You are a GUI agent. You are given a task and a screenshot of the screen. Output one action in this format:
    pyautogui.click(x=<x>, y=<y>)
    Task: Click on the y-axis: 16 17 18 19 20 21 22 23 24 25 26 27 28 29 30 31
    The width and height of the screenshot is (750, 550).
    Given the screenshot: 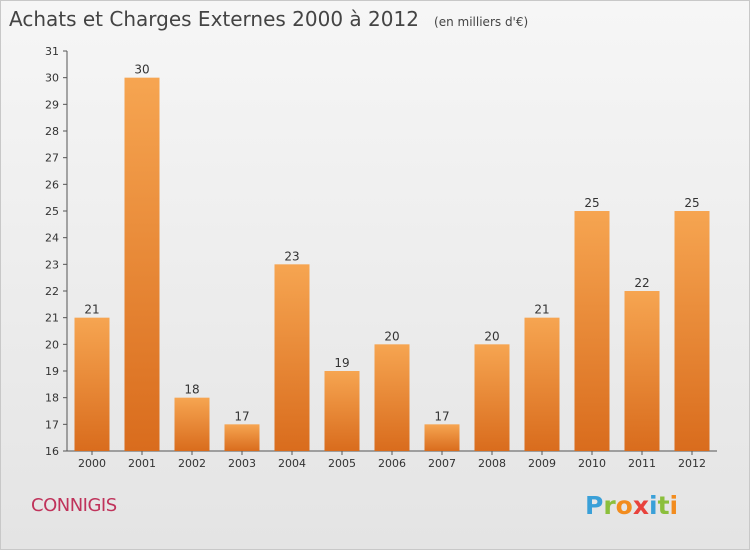 What is the action you would take?
    pyautogui.click(x=56, y=251)
    